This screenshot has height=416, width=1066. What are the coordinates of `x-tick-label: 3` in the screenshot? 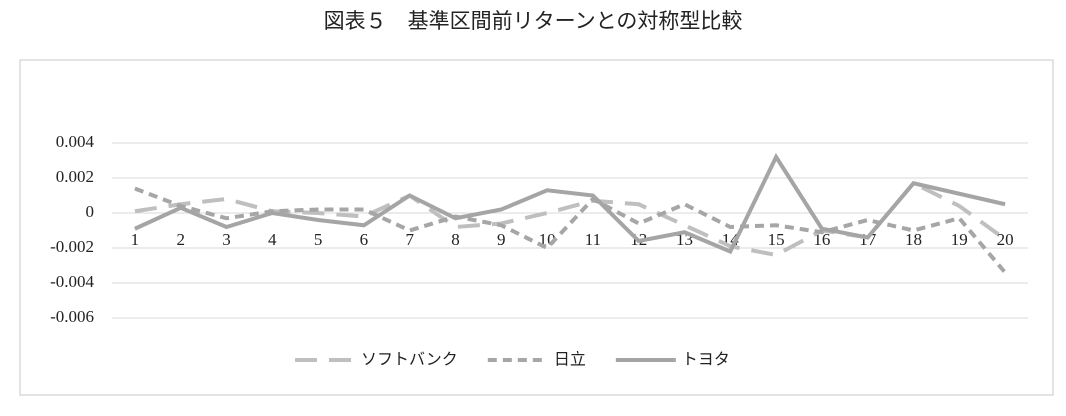 It's located at (226, 239).